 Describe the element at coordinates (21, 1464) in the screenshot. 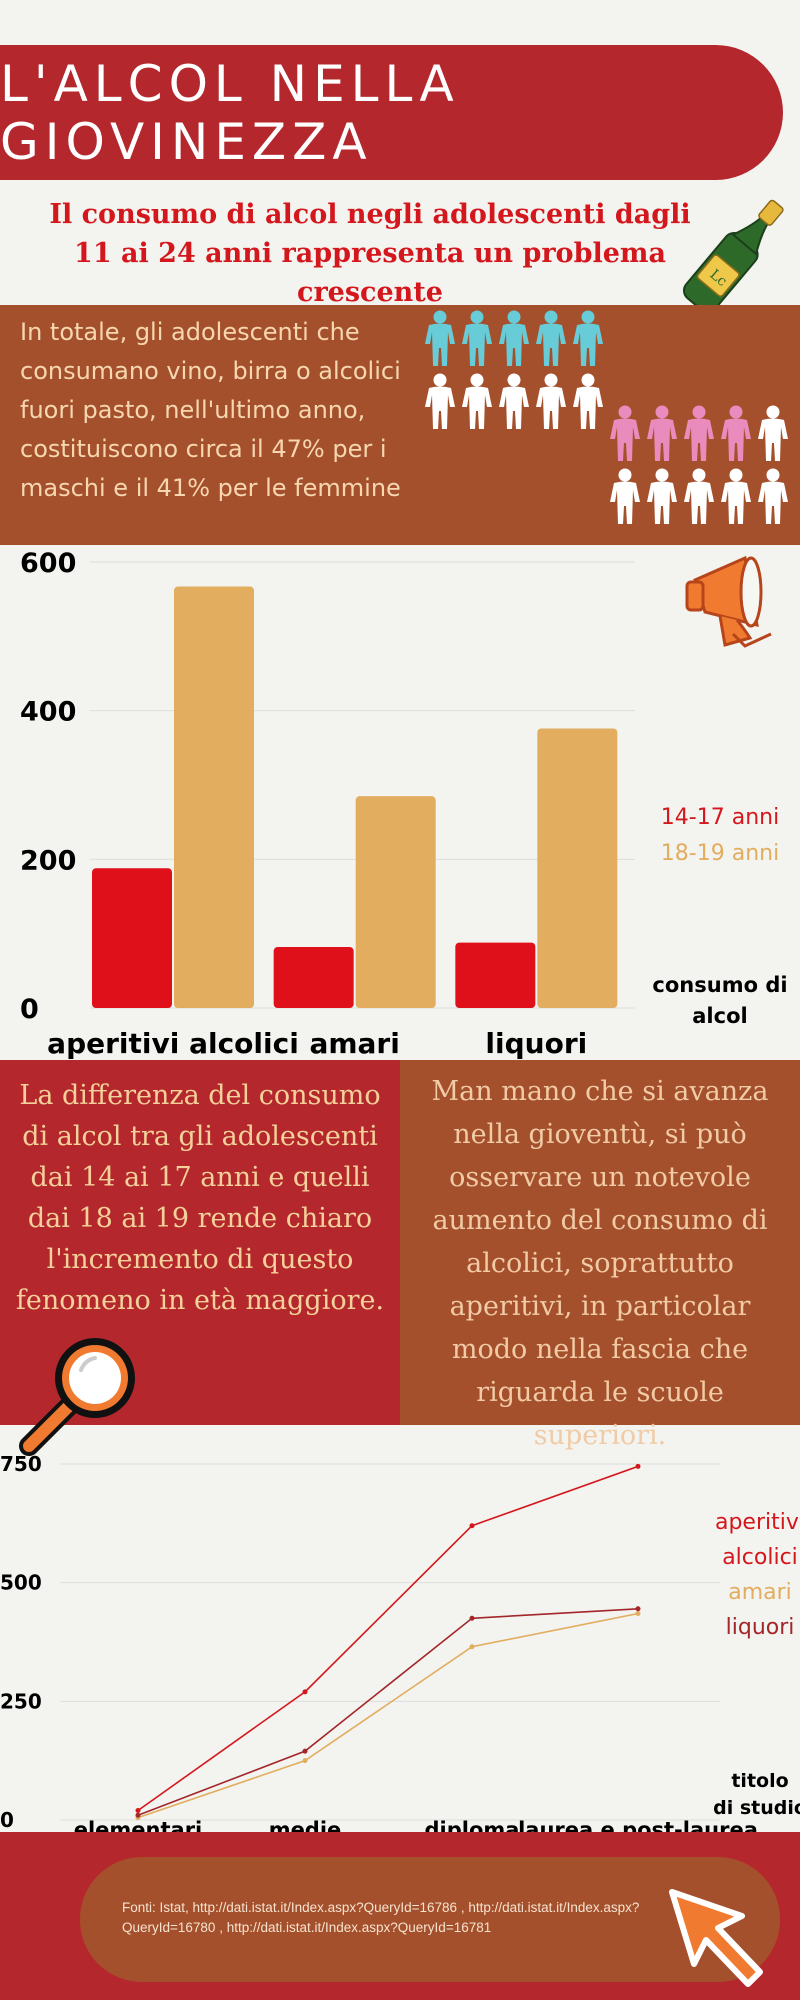

I see `y-tick-label: 750` at that location.